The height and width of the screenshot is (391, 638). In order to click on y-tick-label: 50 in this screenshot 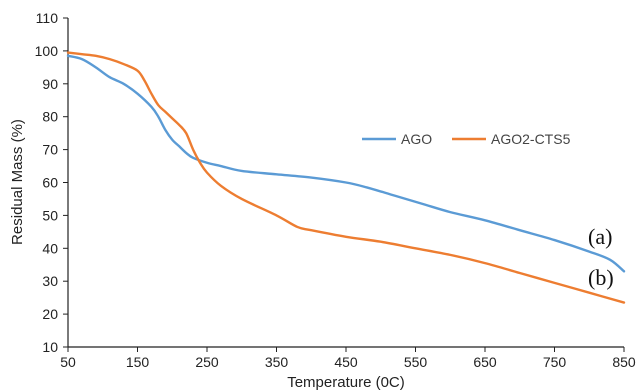, I will do `click(50, 215)`.